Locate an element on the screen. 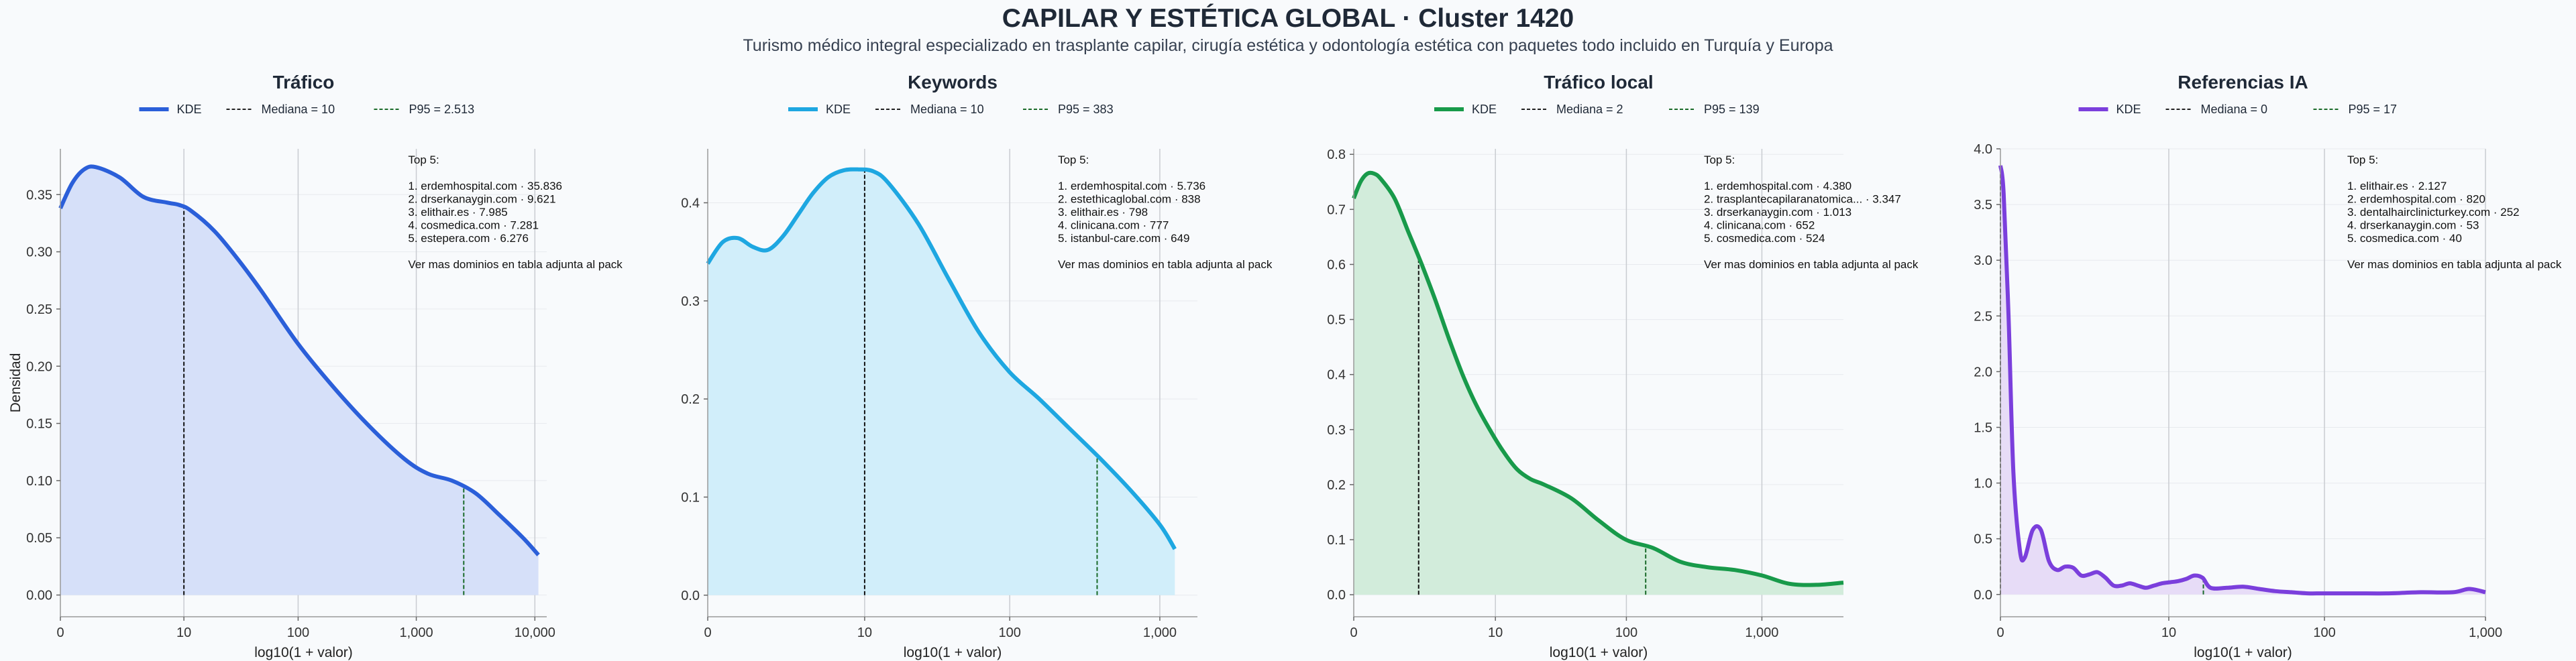 The height and width of the screenshot is (661, 2576). y-tick-label: 0.10 is located at coordinates (39, 482).